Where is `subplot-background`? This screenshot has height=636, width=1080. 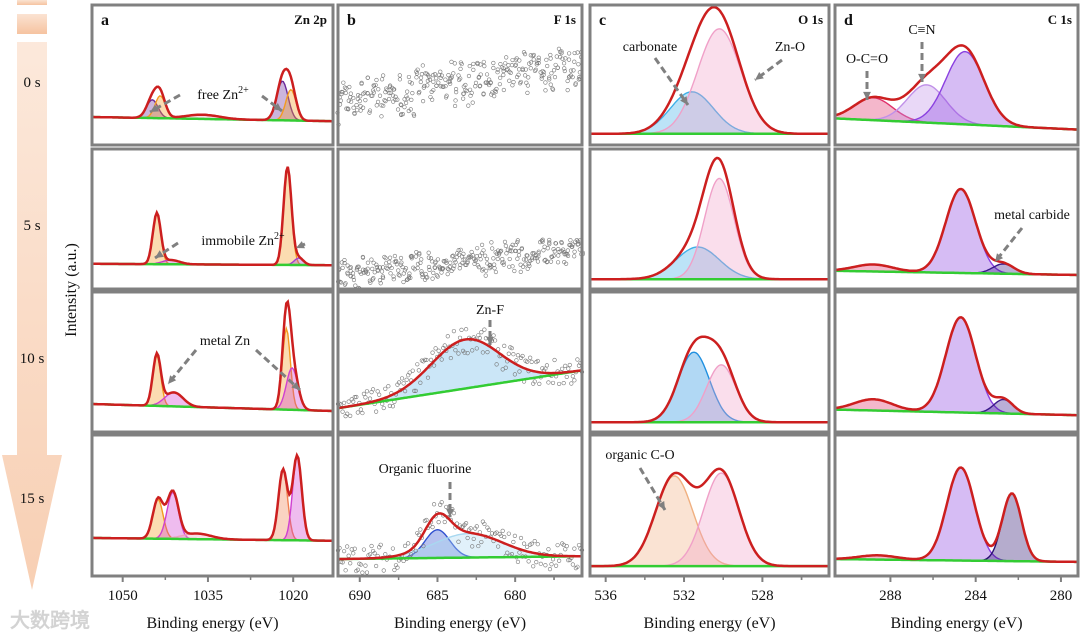
subplot-background is located at coordinates (709, 75).